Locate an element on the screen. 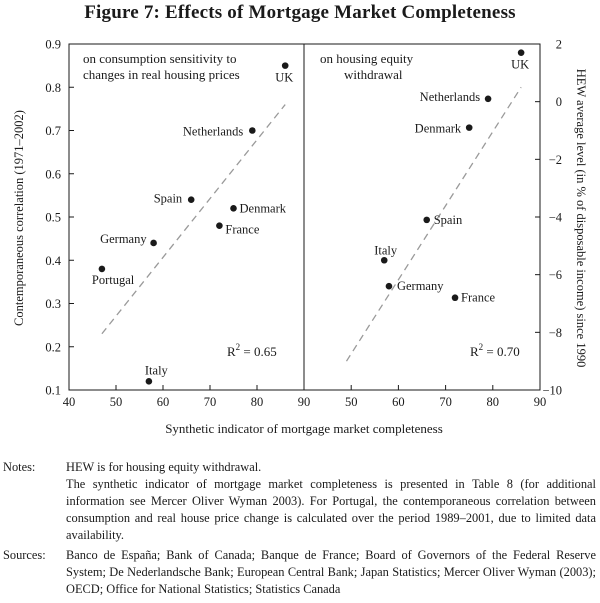  y-tick-label: −6 is located at coordinates (555, 275).